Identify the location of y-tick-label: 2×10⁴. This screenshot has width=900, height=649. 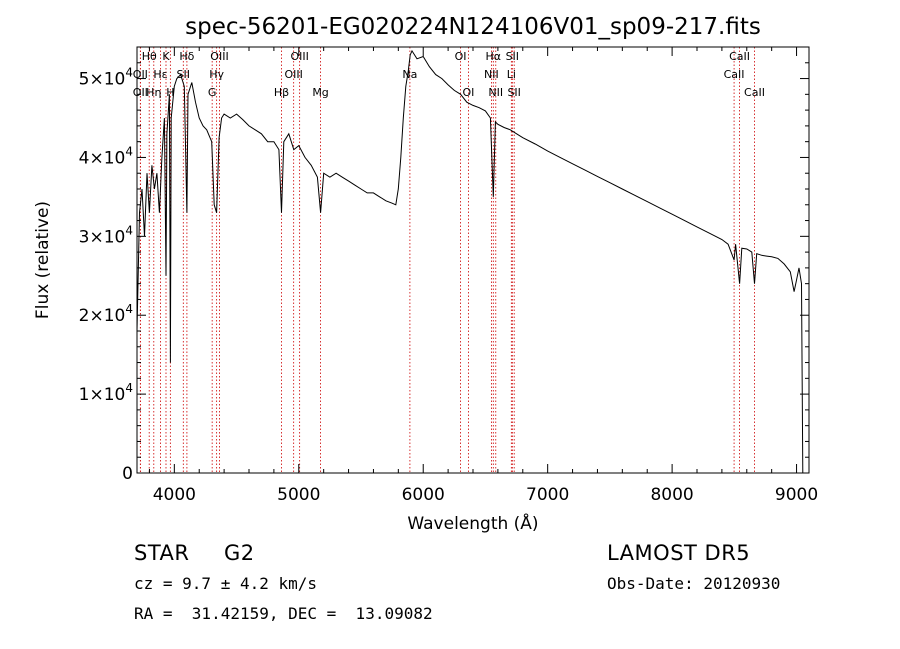
(106, 314).